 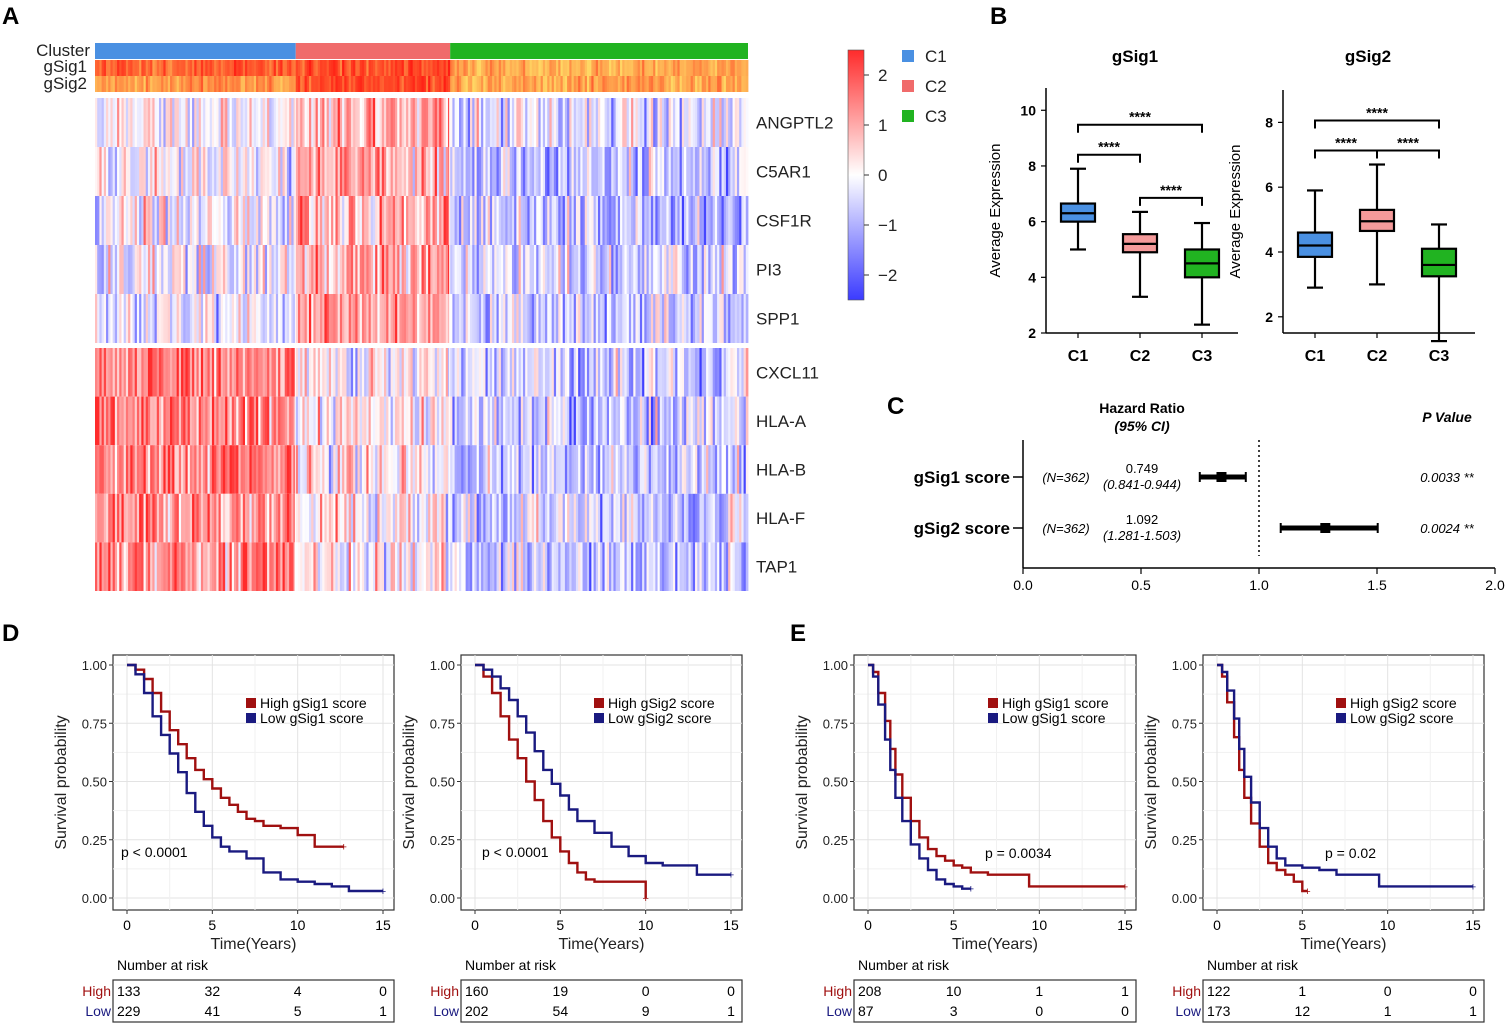 What do you see at coordinates (1235, 212) in the screenshot?
I see `y-axis-title: Average Expression` at bounding box center [1235, 212].